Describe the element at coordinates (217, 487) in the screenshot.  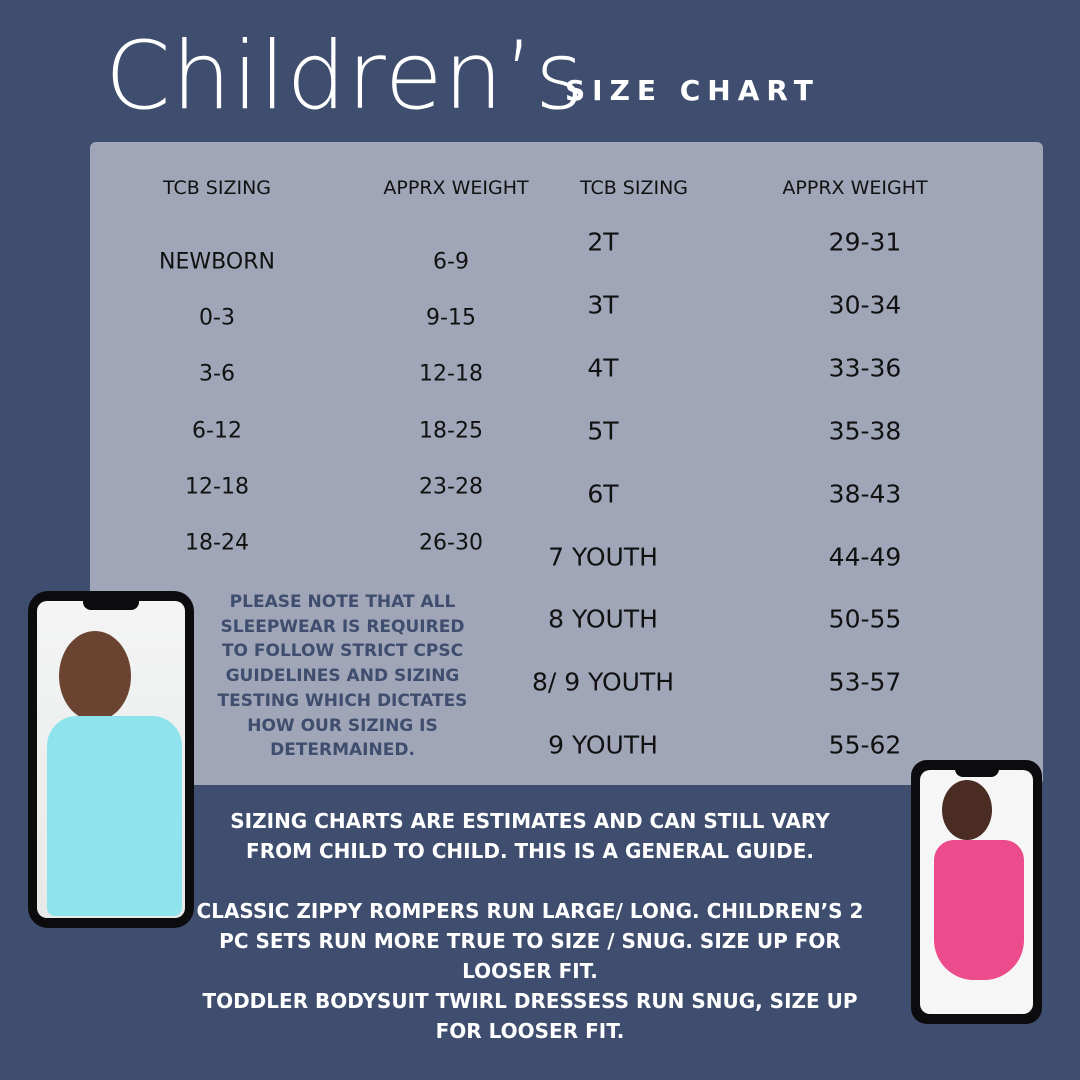
I see `size-cell: 12-18` at that location.